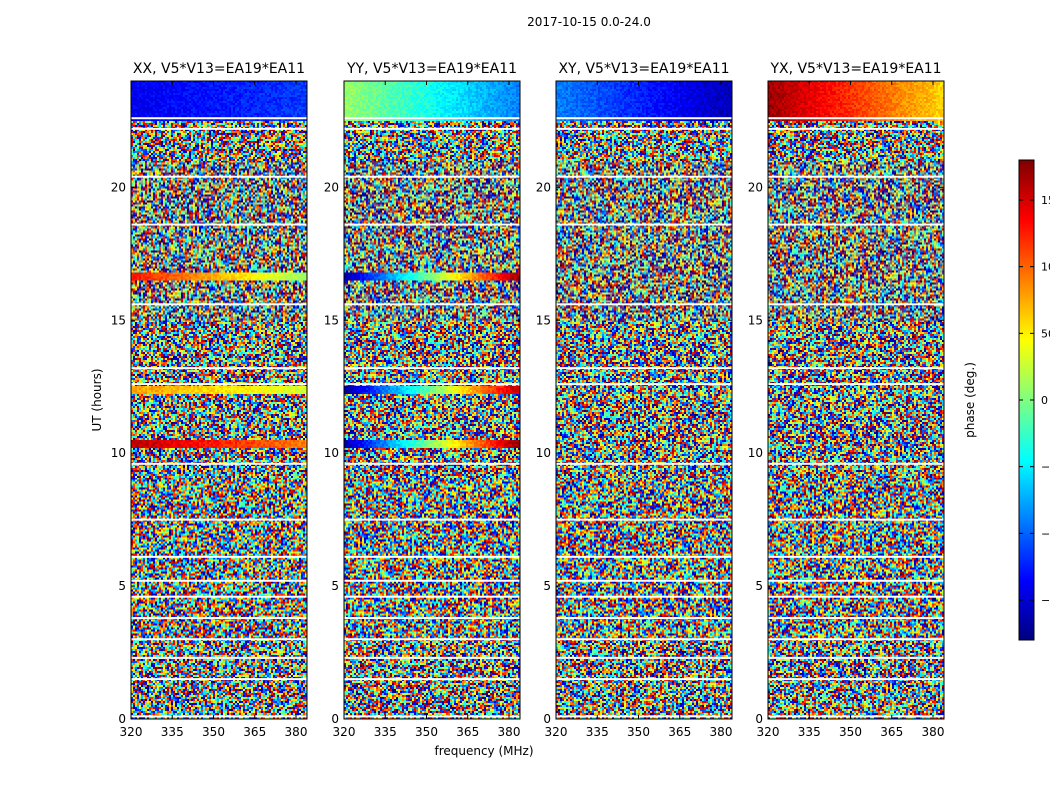 Image resolution: width=1050 pixels, height=800 pixels. I want to click on panel-title: YY, V5*V13=EA19*EA11, so click(431, 69).